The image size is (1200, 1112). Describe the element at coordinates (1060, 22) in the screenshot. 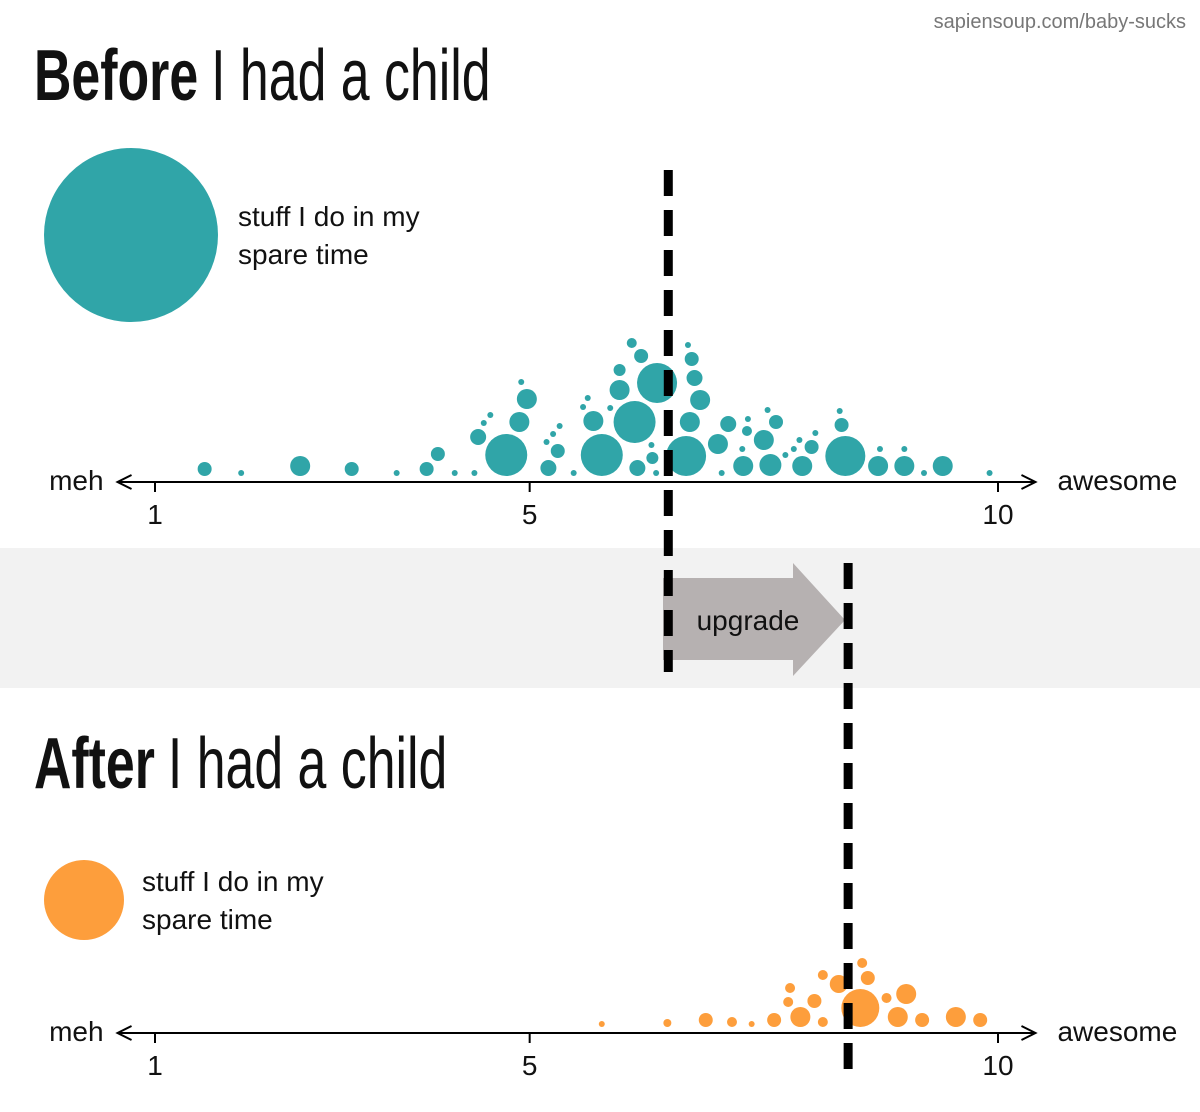

I see `source: sapiensoup.com/baby-sucks` at that location.